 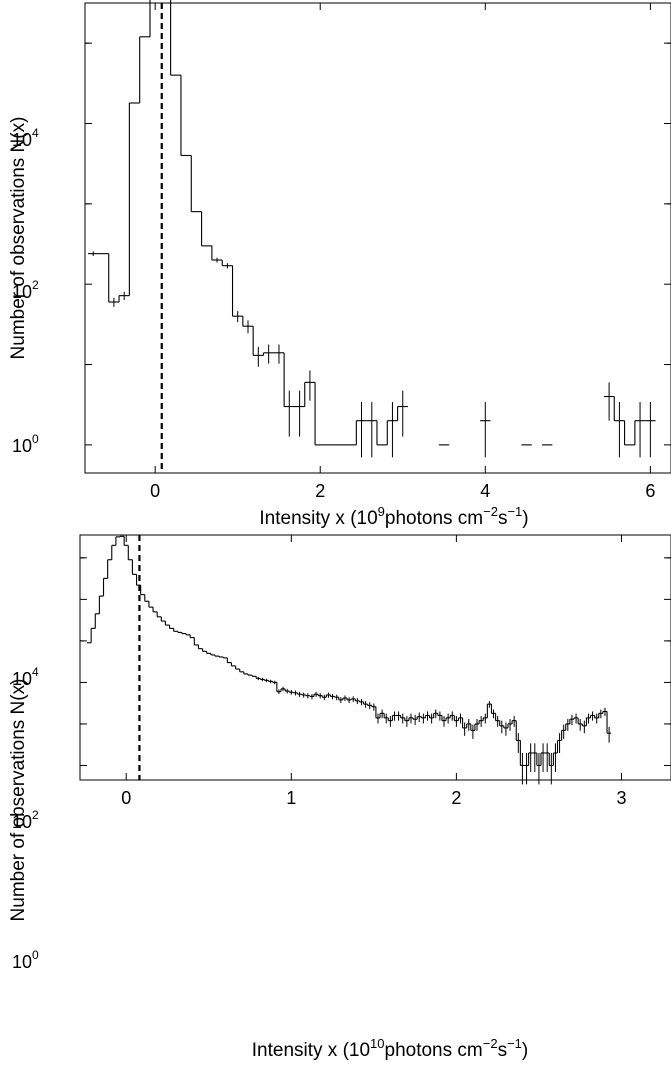 What do you see at coordinates (393, 516) in the screenshot?
I see `top-x-axis-title: Intensity x (109photons cm−2s−1)` at bounding box center [393, 516].